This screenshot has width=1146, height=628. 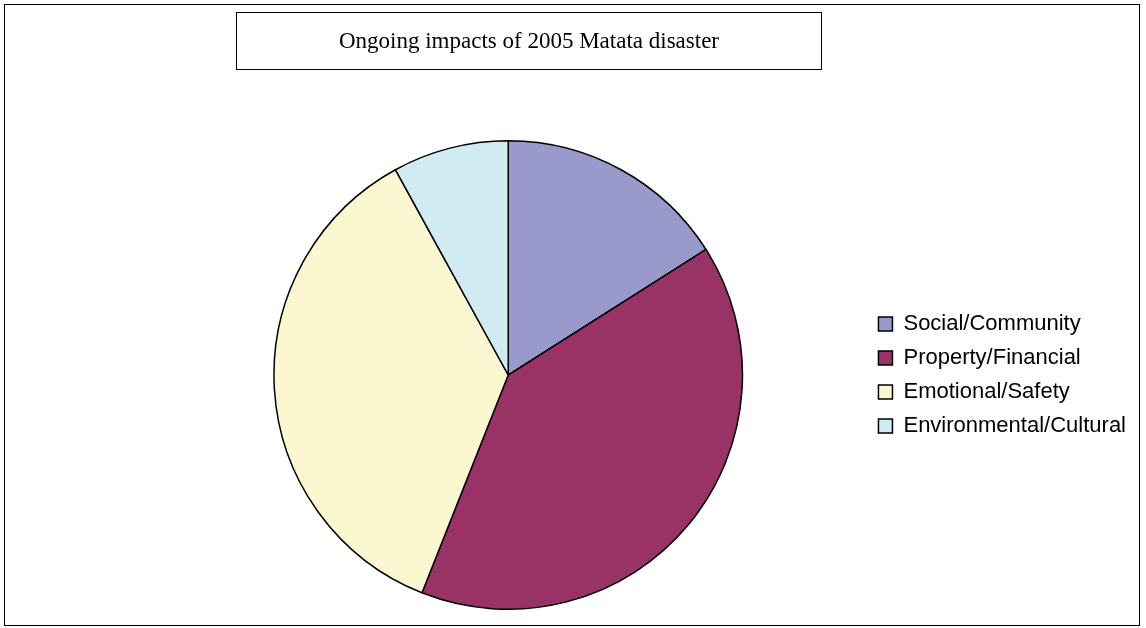 I want to click on legend-label: Property/Financial, so click(x=992, y=357).